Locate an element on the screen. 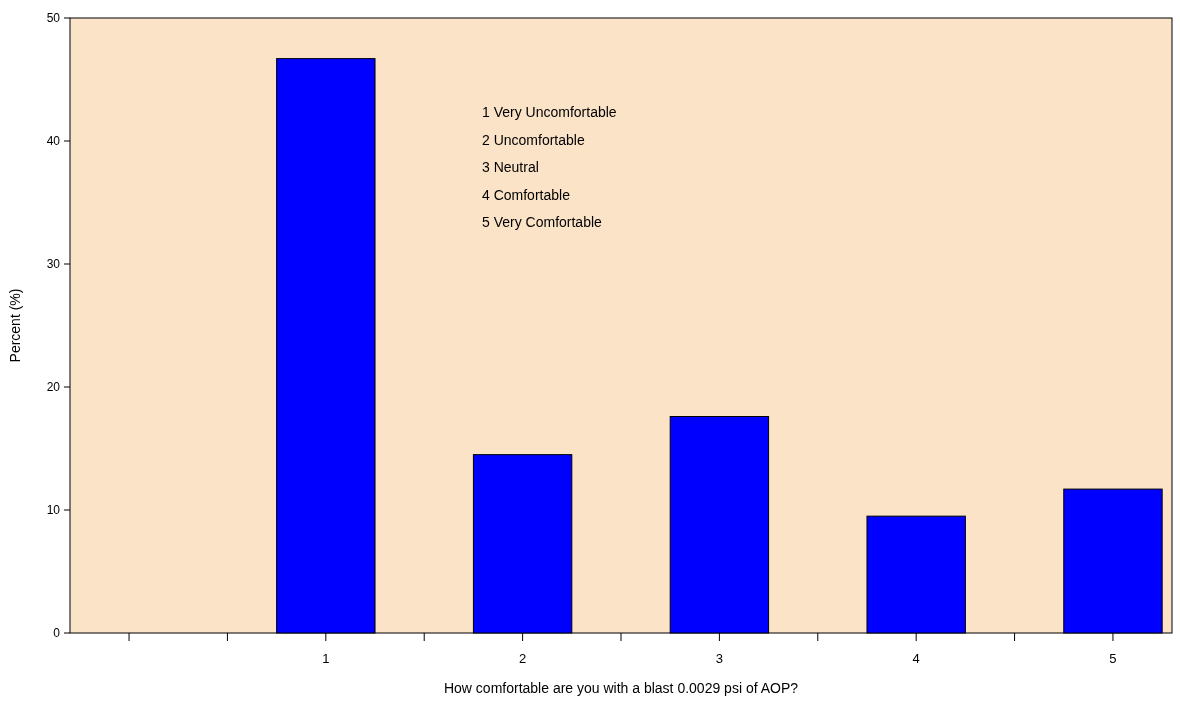  annotation: 1 Very Uncomfortable is located at coordinates (549, 112).